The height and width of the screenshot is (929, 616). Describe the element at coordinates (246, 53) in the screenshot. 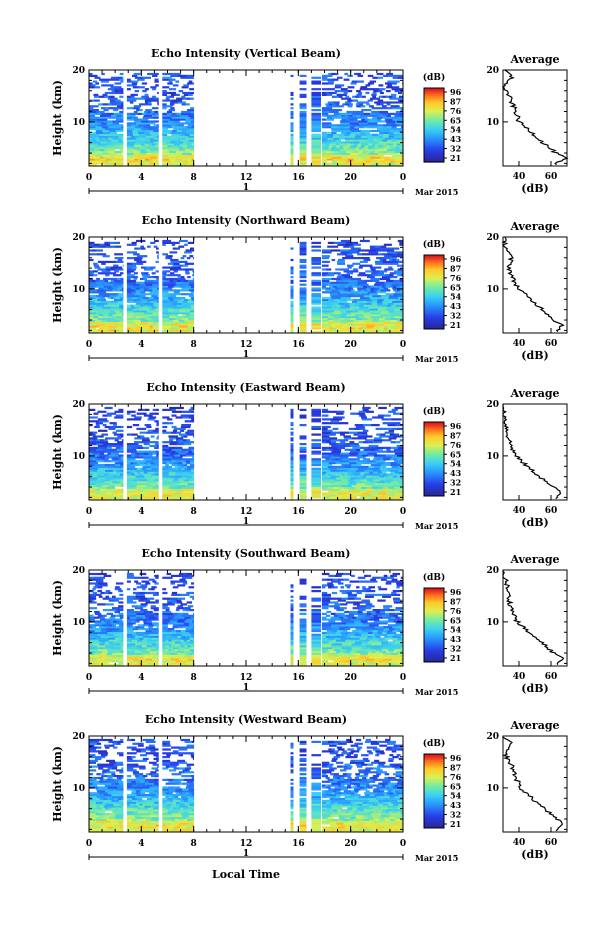

I see `panel-title: Echo Intensity (Vertical Beam)` at that location.